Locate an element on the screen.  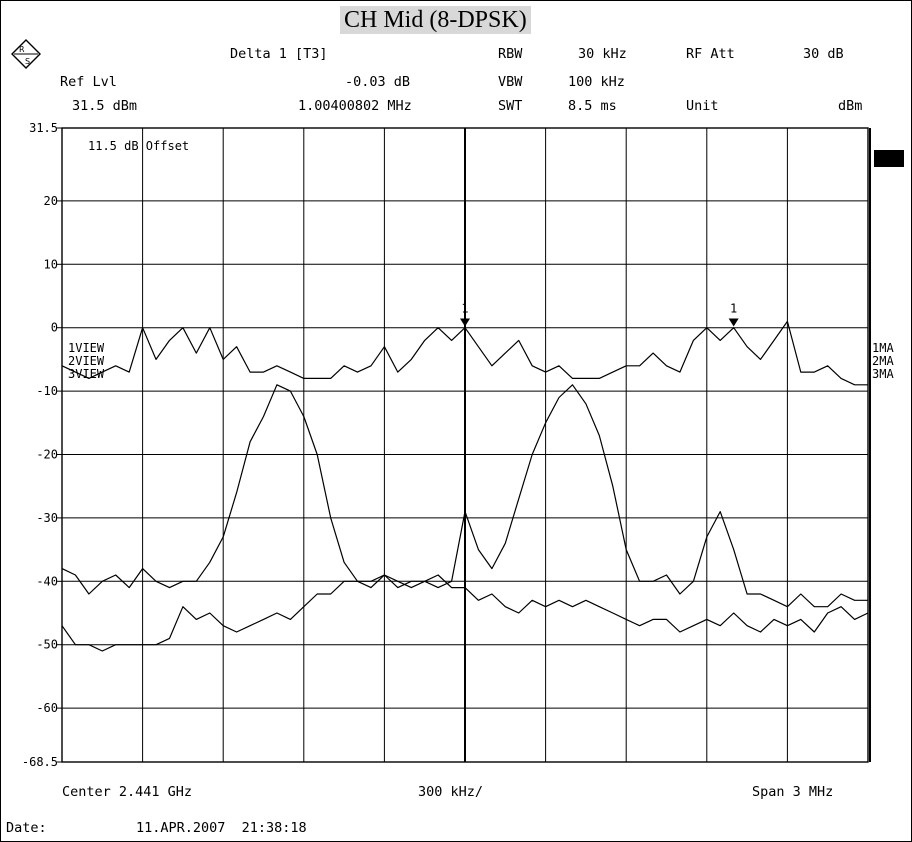
y-tick-label: 20 is located at coordinates (51, 201).